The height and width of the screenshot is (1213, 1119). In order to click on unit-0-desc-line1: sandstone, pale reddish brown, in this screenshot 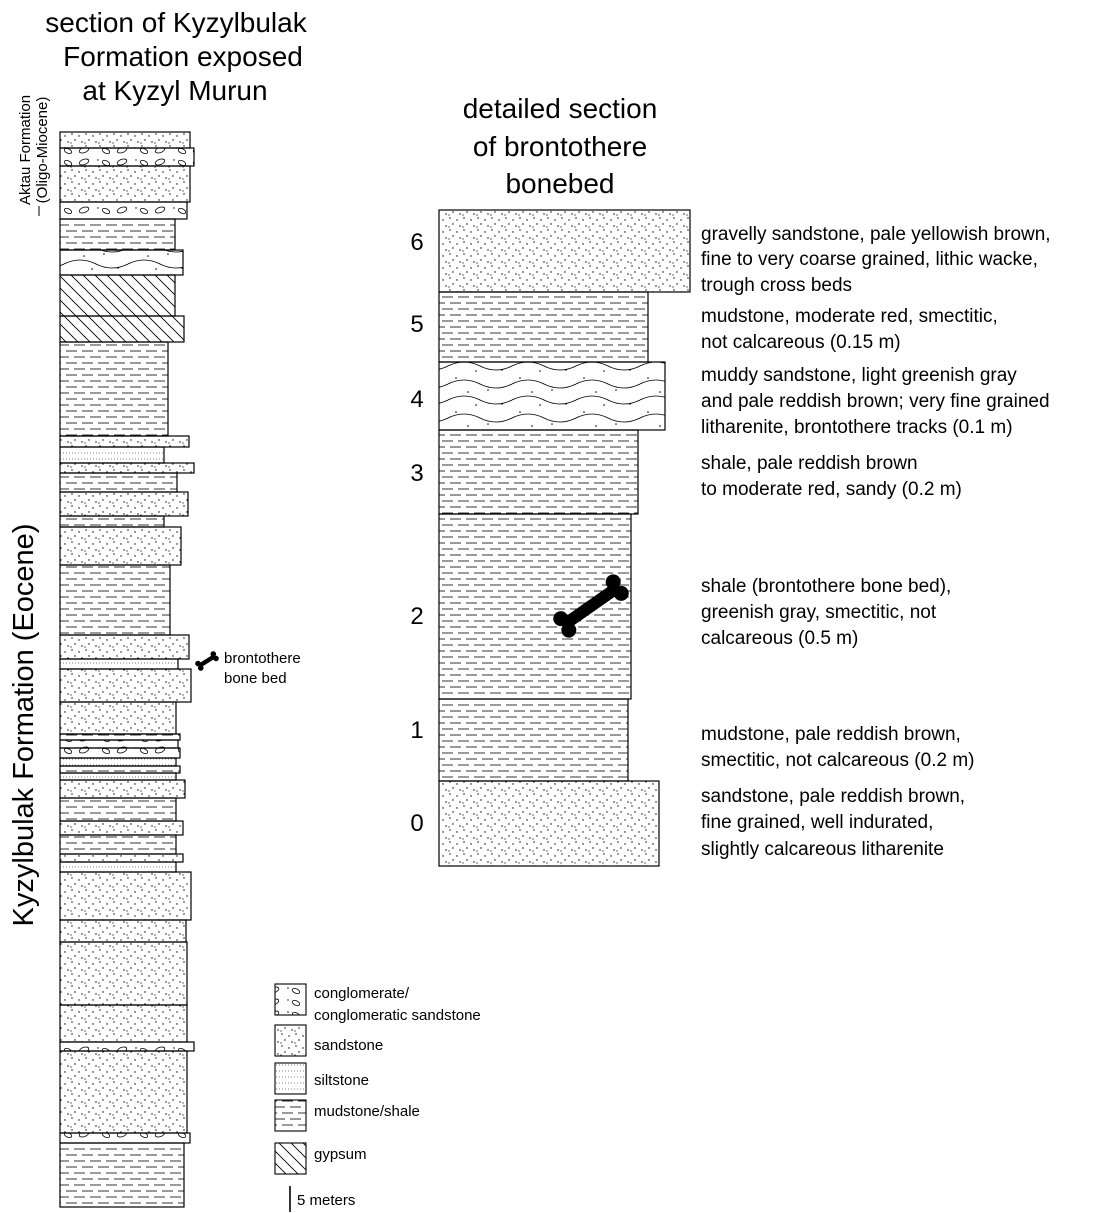, I will do `click(833, 796)`.